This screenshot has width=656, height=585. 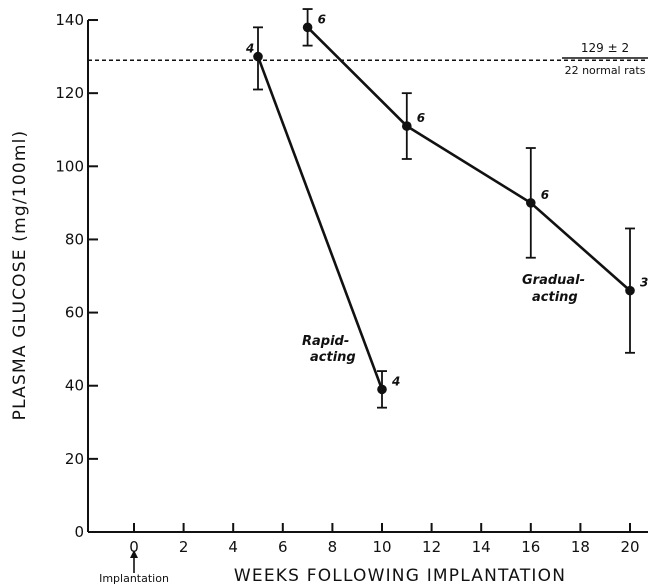 I want to click on x-axis-title: WEEKS FOLLOWING IMPLANTATION, so click(x=400, y=575).